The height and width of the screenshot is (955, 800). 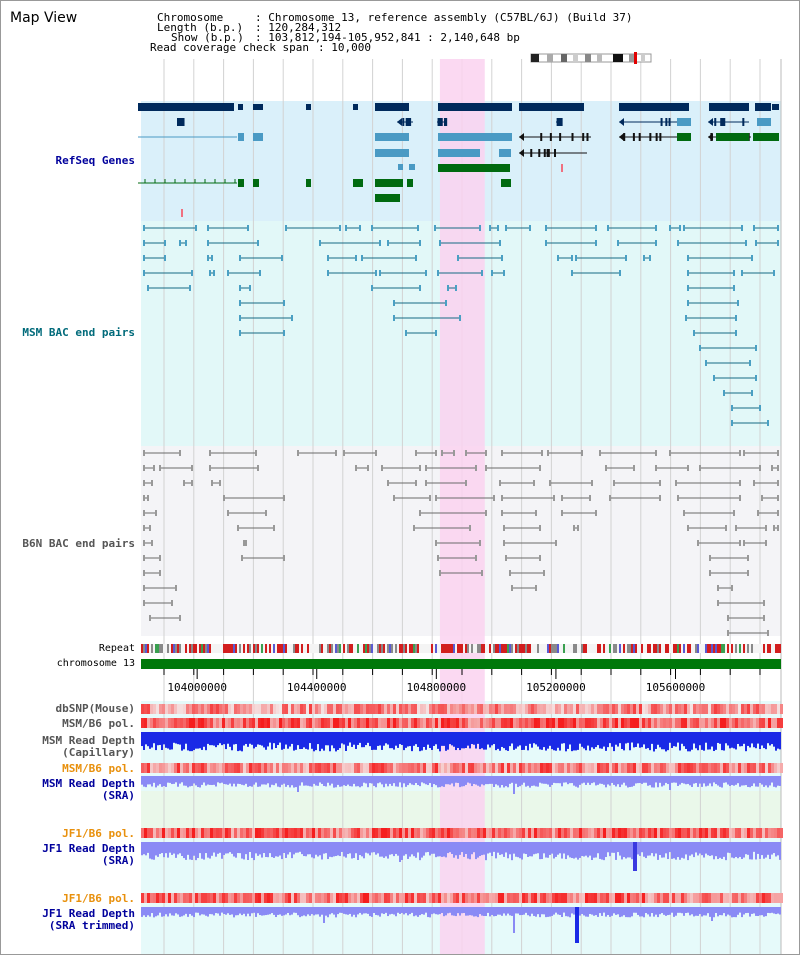 I want to click on ideogram-position-marker, so click(x=635, y=58).